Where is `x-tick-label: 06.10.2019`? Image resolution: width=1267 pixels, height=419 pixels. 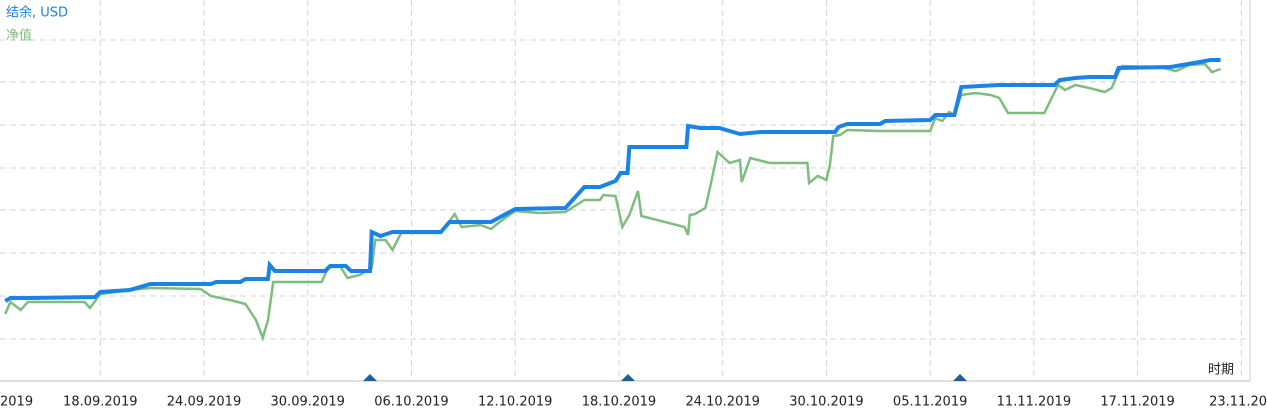 x-tick-label: 06.10.2019 is located at coordinates (411, 402).